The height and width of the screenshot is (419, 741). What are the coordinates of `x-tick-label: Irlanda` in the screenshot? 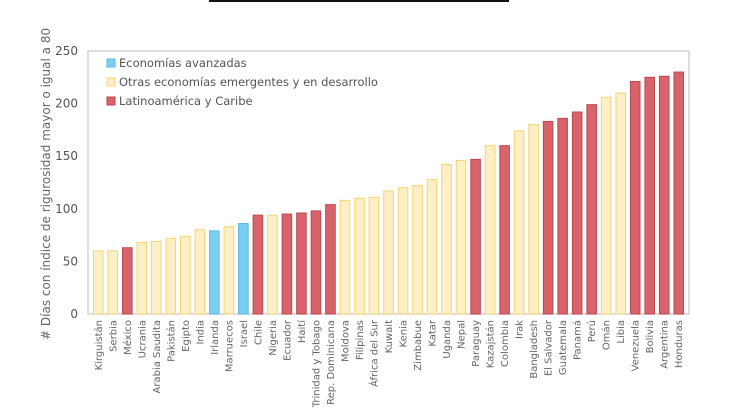 It's located at (215, 337).